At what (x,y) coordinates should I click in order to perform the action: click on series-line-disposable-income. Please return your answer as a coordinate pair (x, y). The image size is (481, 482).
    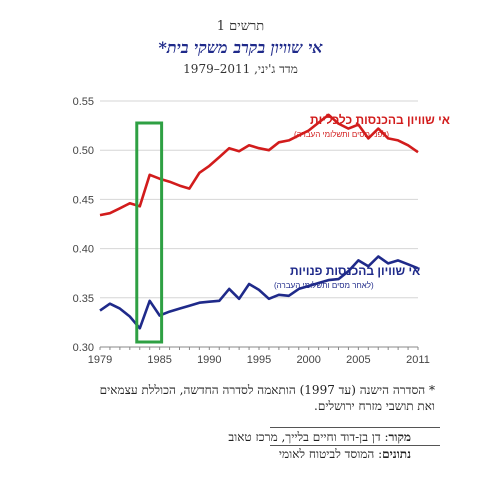
    Looking at the image, I should click on (259, 292).